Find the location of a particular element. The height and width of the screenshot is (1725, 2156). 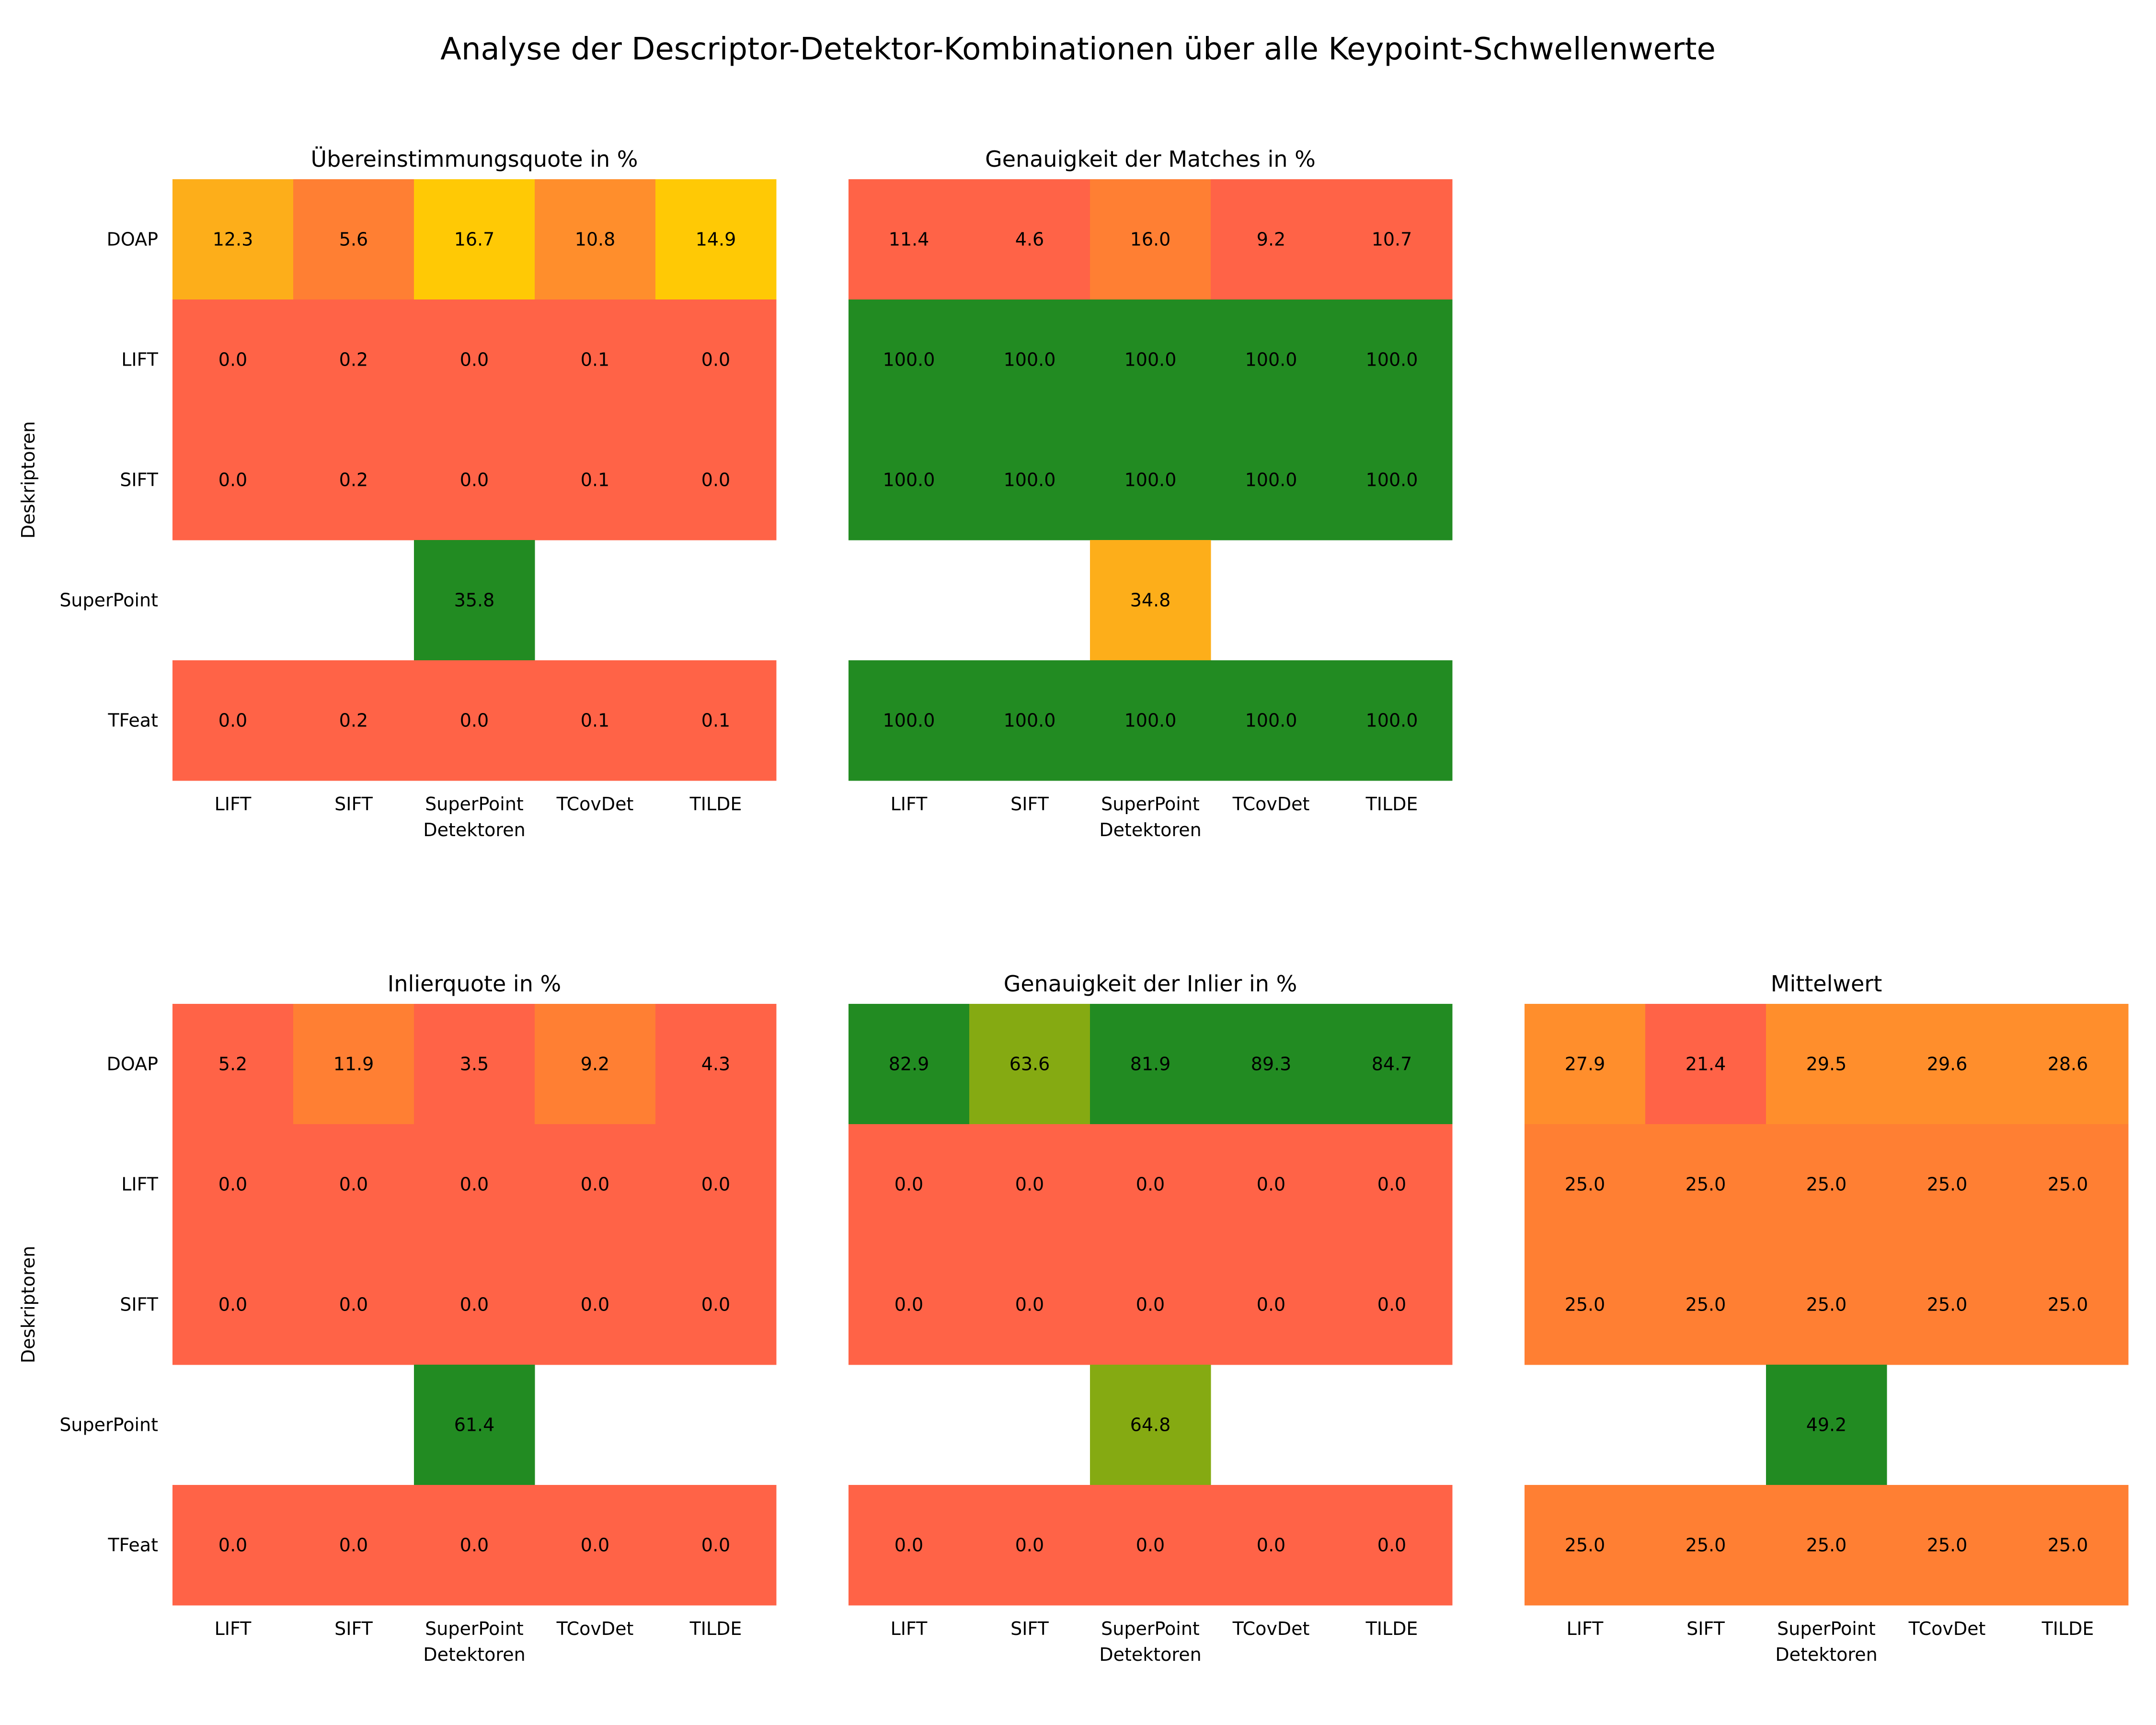

x-tick-label: SuperPoint is located at coordinates (474, 1628).